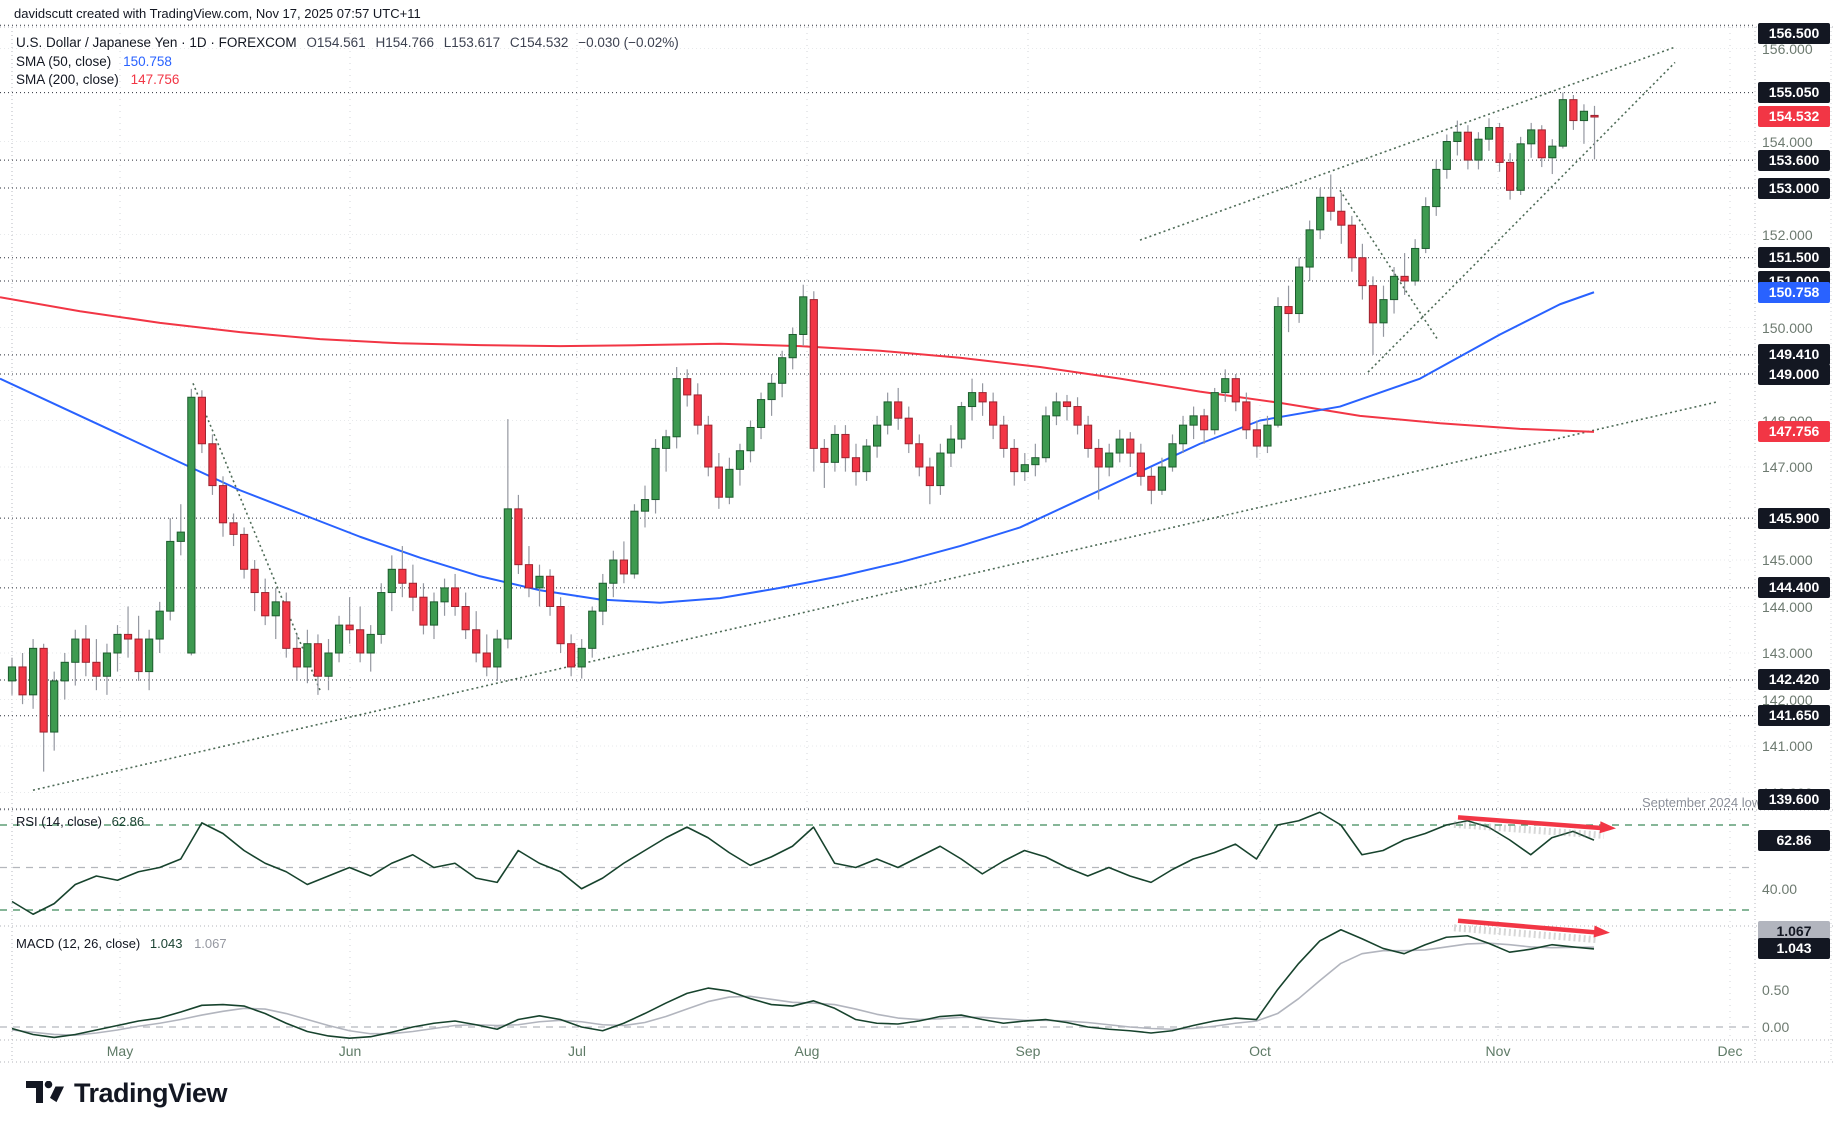 The height and width of the screenshot is (1126, 1835). What do you see at coordinates (1794, 680) in the screenshot?
I see `price-level-badge: 142.420` at bounding box center [1794, 680].